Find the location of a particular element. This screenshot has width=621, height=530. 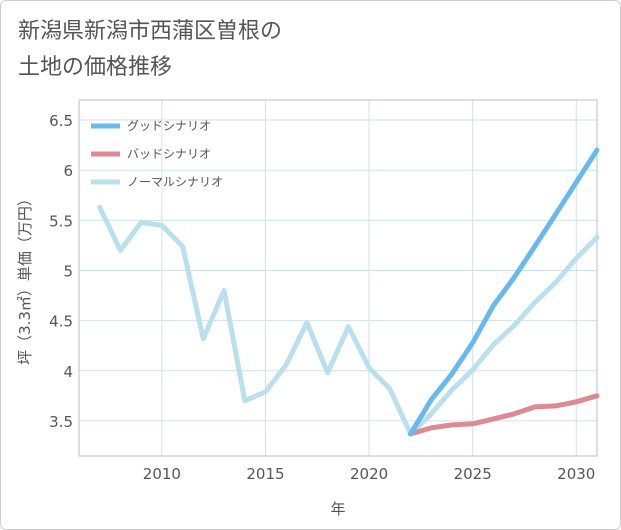

y-tick-label: 6 is located at coordinates (68, 171).